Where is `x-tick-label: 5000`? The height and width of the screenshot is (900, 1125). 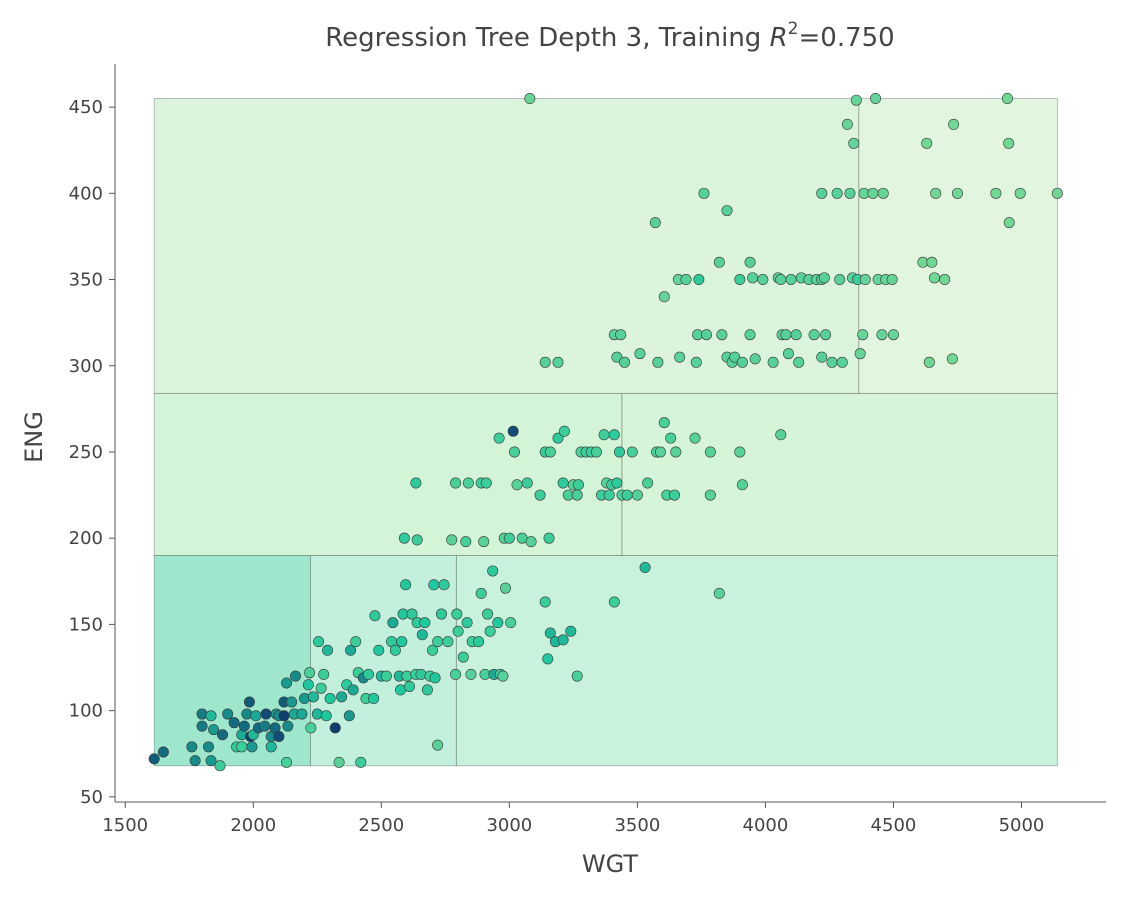
x-tick-label: 5000 is located at coordinates (1022, 825).